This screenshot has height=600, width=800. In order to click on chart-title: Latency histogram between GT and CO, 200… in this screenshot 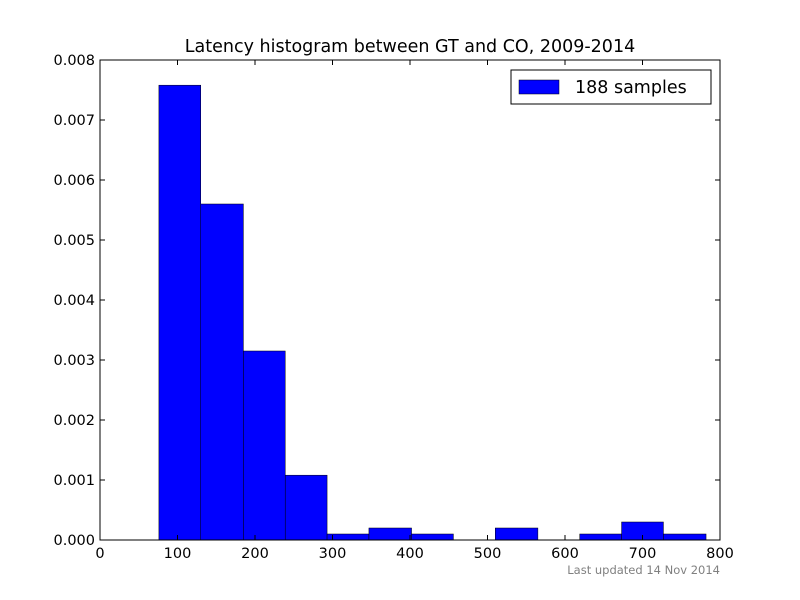, I will do `click(410, 47)`.